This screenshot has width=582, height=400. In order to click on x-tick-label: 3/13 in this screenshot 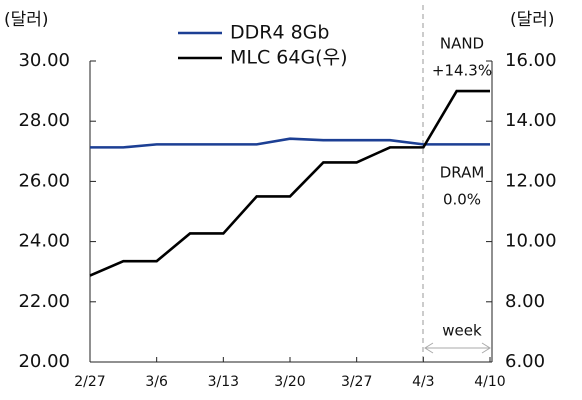, I will do `click(223, 382)`.